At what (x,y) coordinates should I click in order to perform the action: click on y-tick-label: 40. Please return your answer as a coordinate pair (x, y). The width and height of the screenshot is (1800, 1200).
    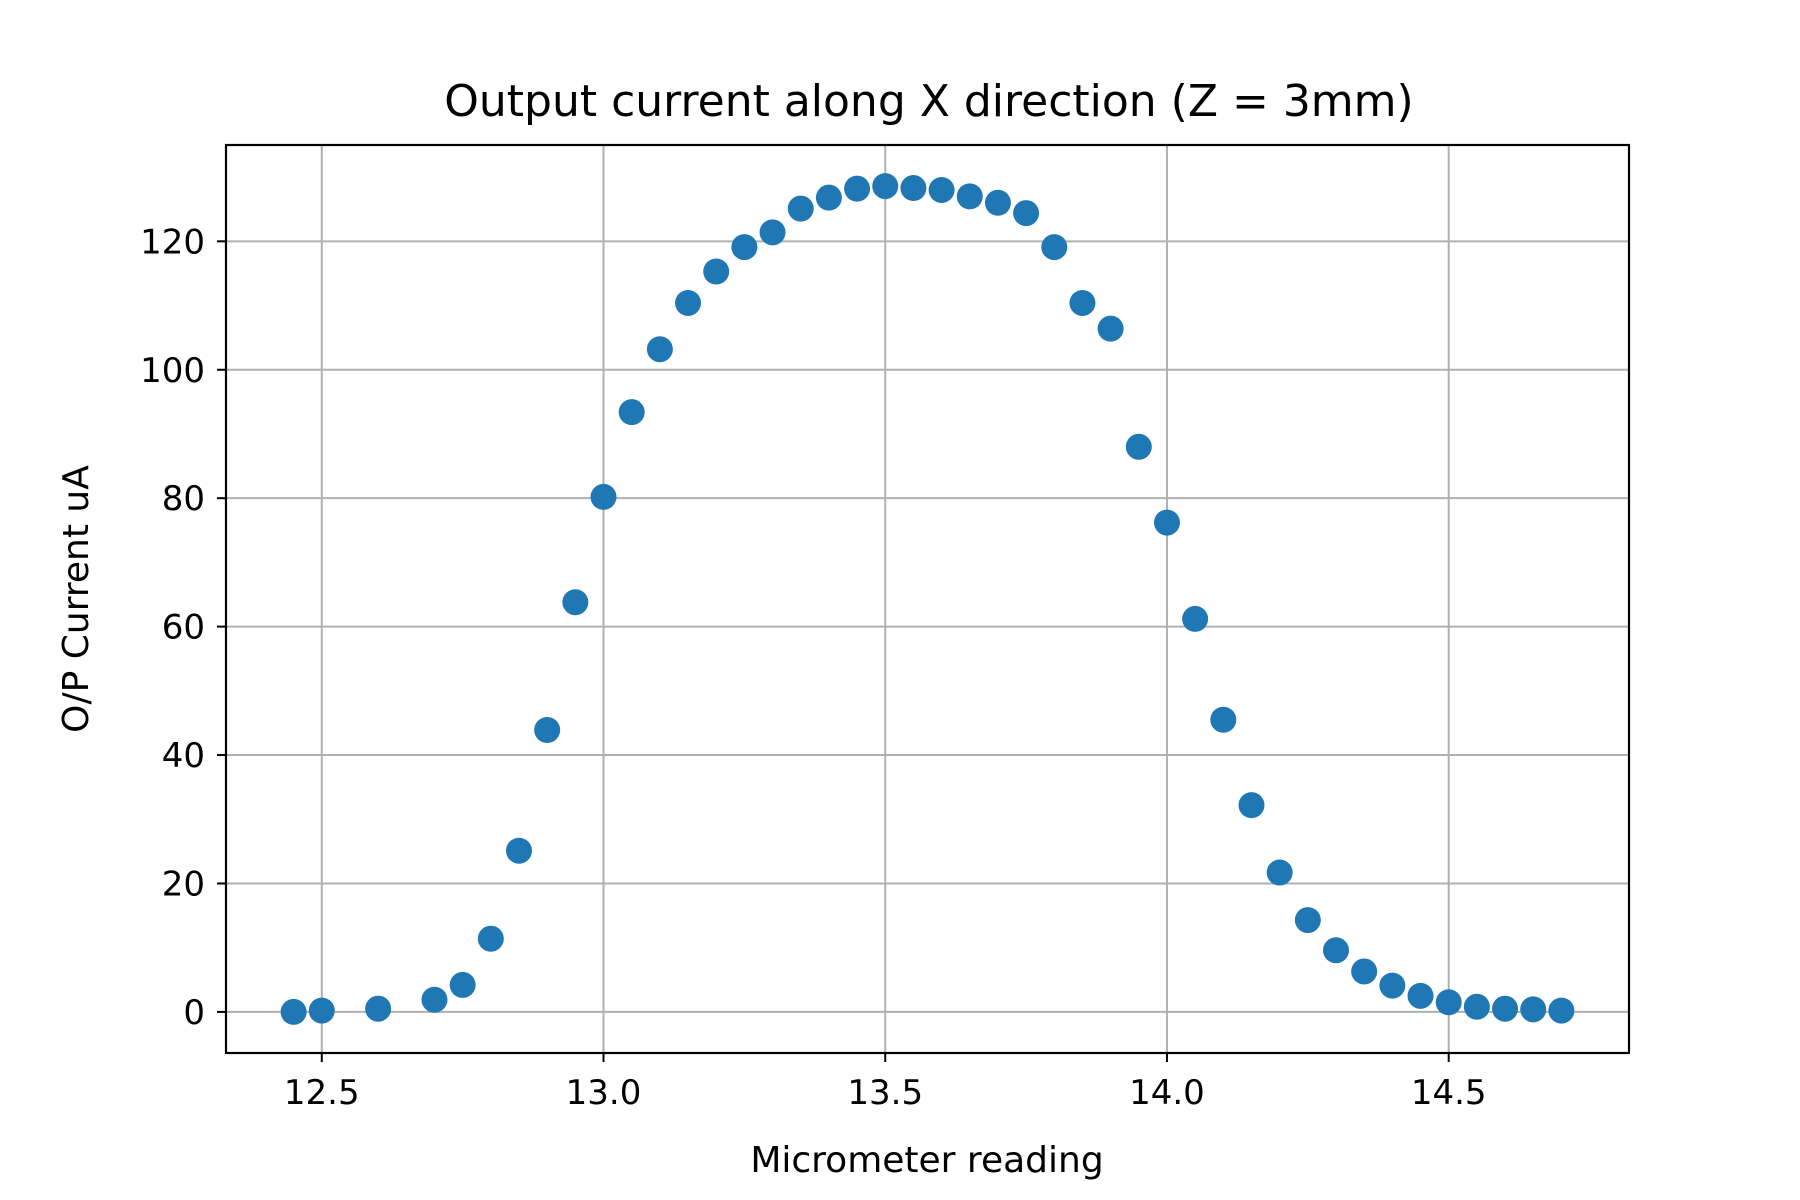
    Looking at the image, I should click on (183, 756).